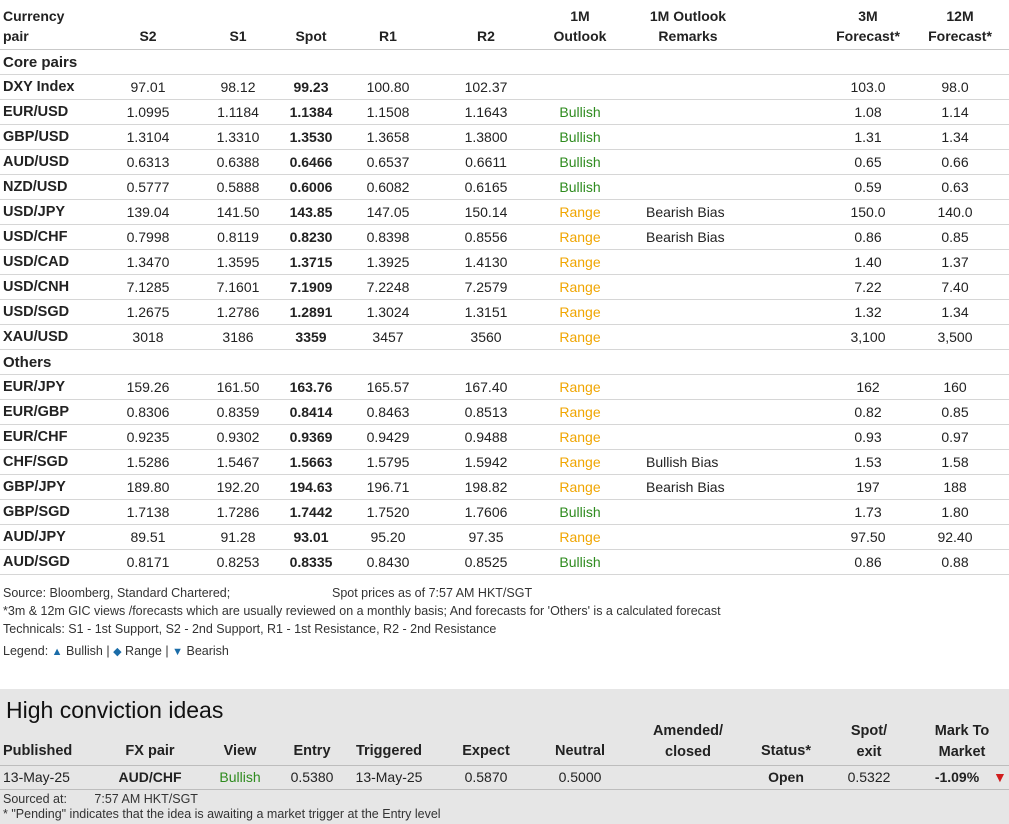 The height and width of the screenshot is (824, 1009). I want to click on header-r2: R2, so click(486, 36).